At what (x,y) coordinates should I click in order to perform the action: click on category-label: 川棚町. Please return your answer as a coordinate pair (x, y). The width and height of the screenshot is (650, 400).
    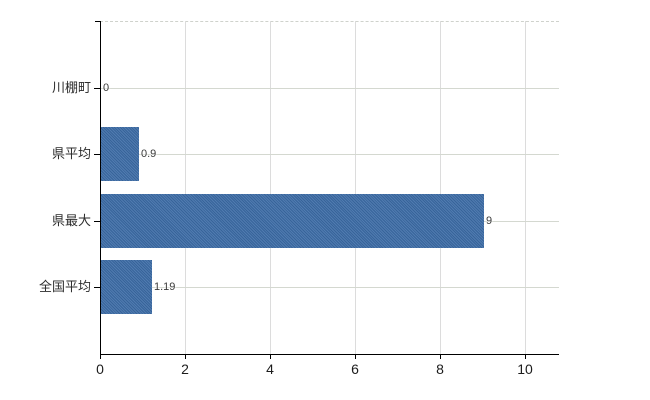
    Looking at the image, I should click on (71, 87).